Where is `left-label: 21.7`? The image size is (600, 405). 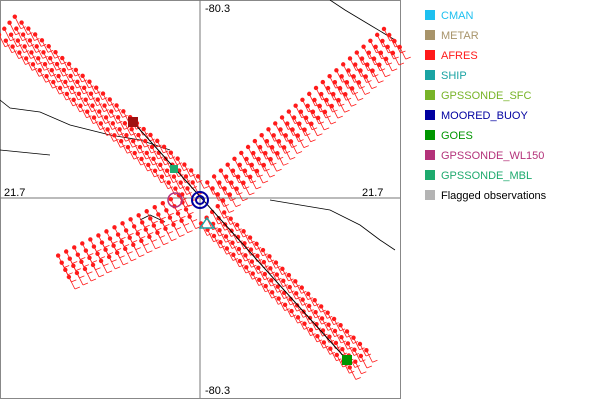 left-label: 21.7 is located at coordinates (14, 193).